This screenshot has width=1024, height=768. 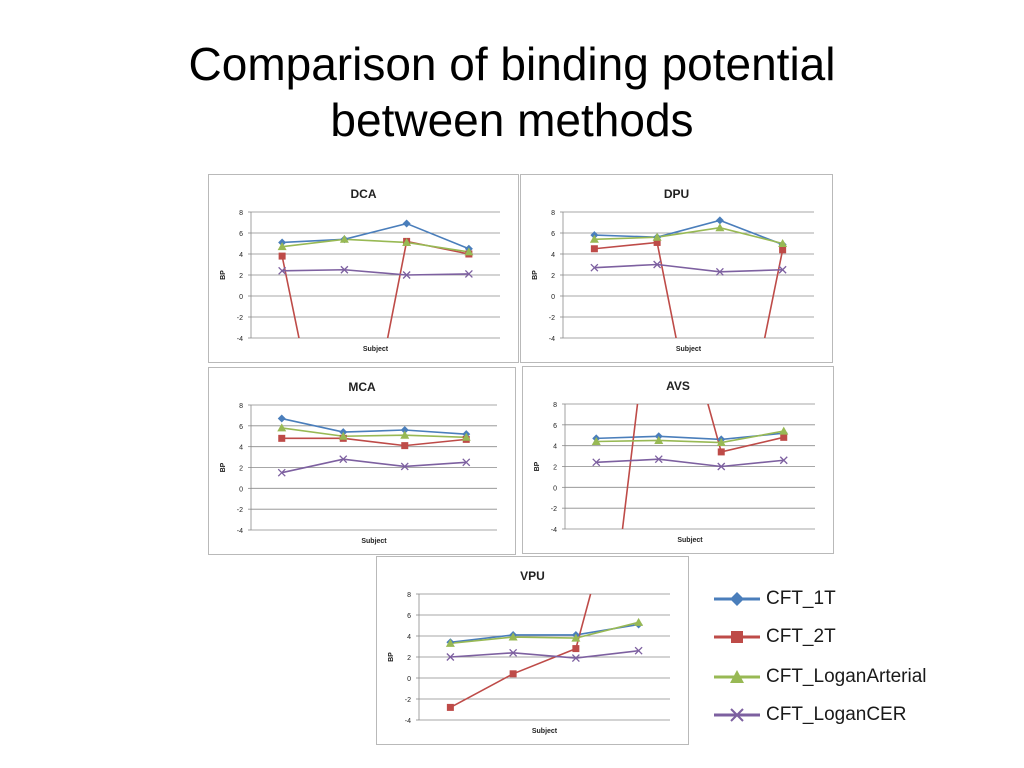 I want to click on chart-panel-dpu: DPU -4 -2 0 2 4 6 8 BP Subject, so click(x=676, y=268).